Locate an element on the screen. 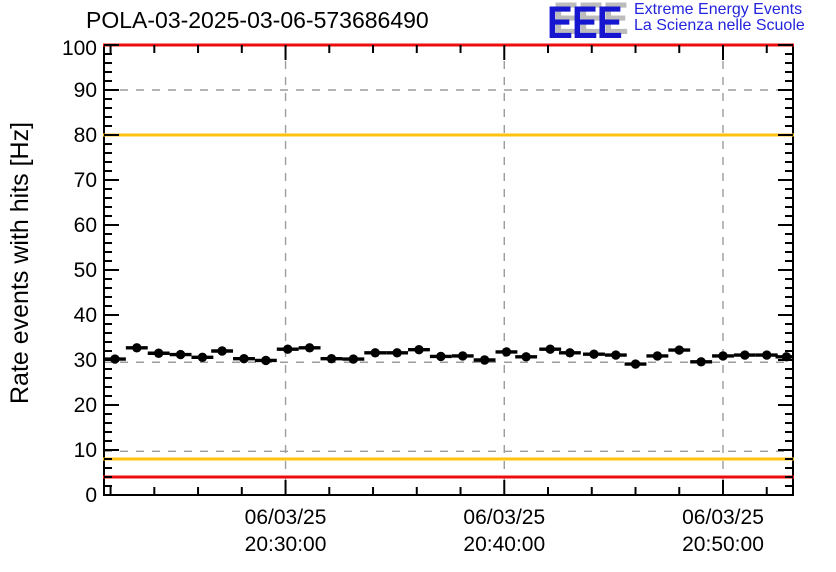 This screenshot has height=572, width=836. y-tick-label: 80 is located at coordinates (85, 135).